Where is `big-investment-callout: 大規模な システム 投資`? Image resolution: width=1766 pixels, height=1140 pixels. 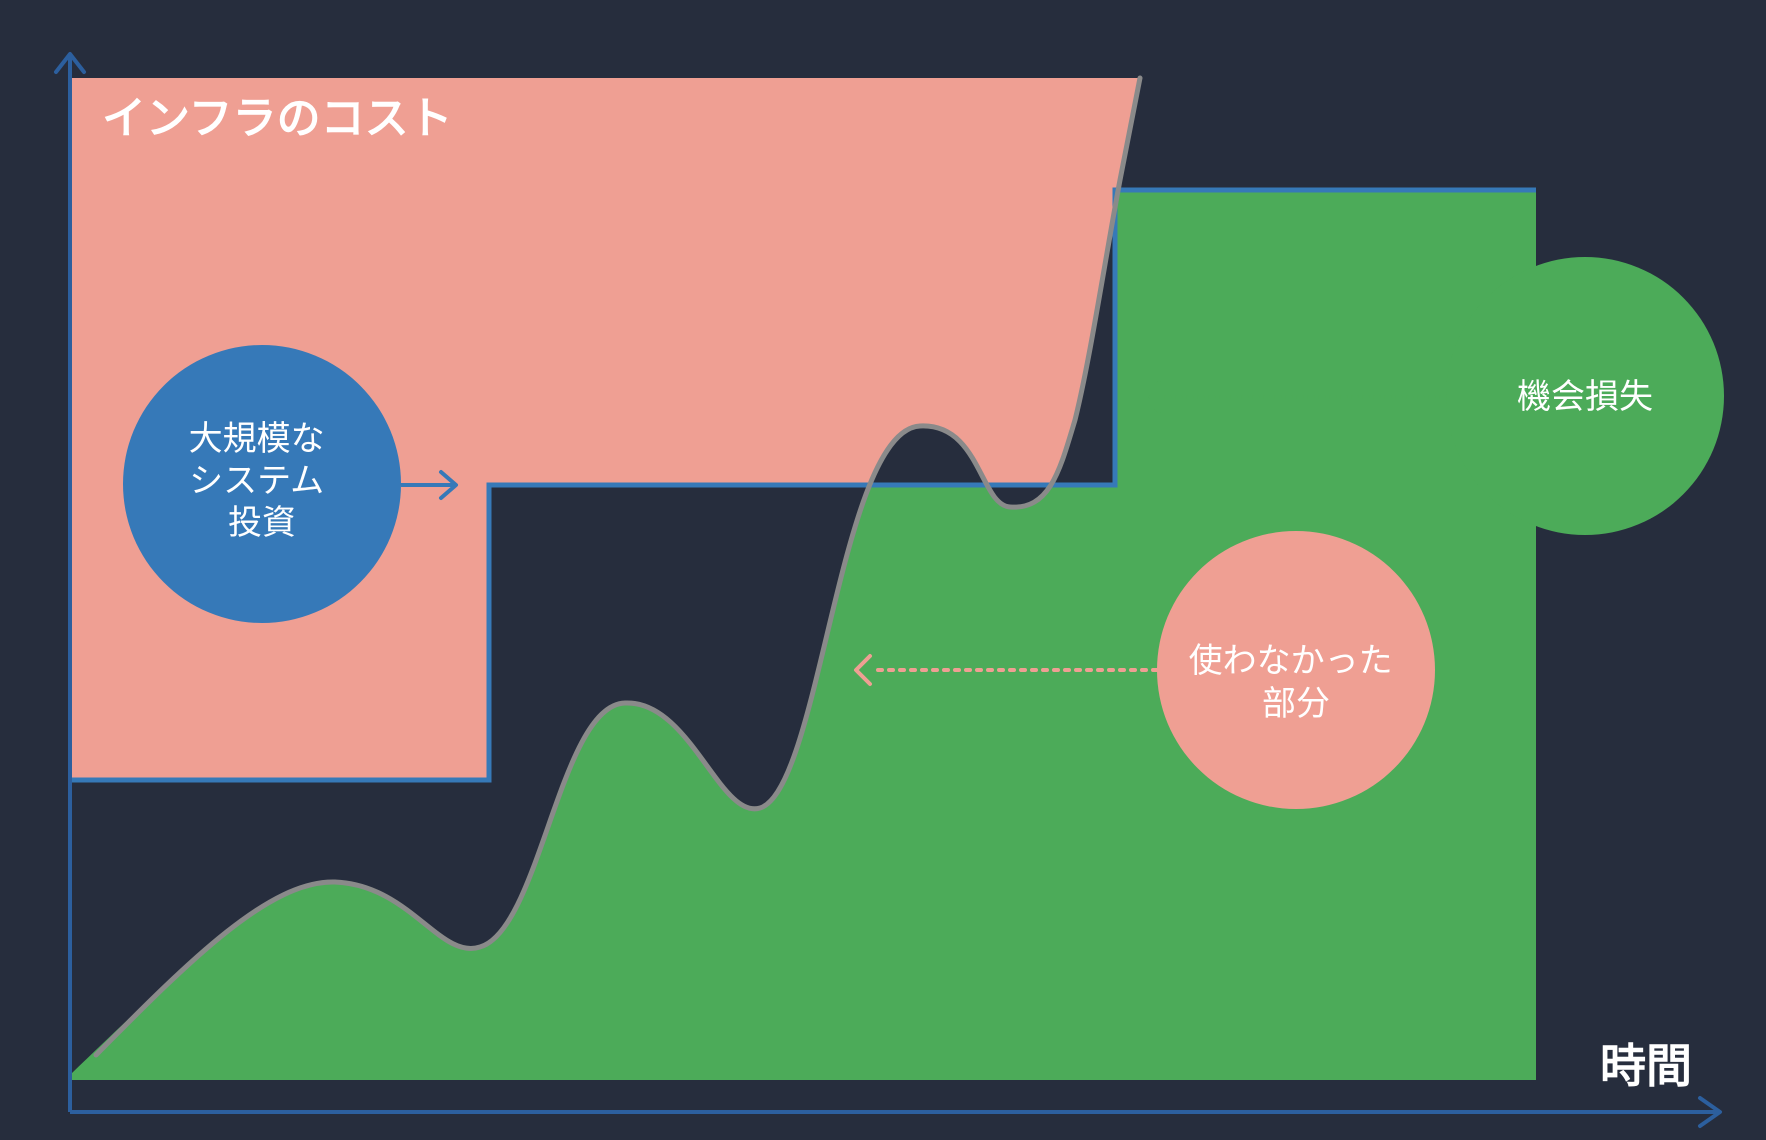
big-investment-callout: 大規模な システム 投資 is located at coordinates (290, 484).